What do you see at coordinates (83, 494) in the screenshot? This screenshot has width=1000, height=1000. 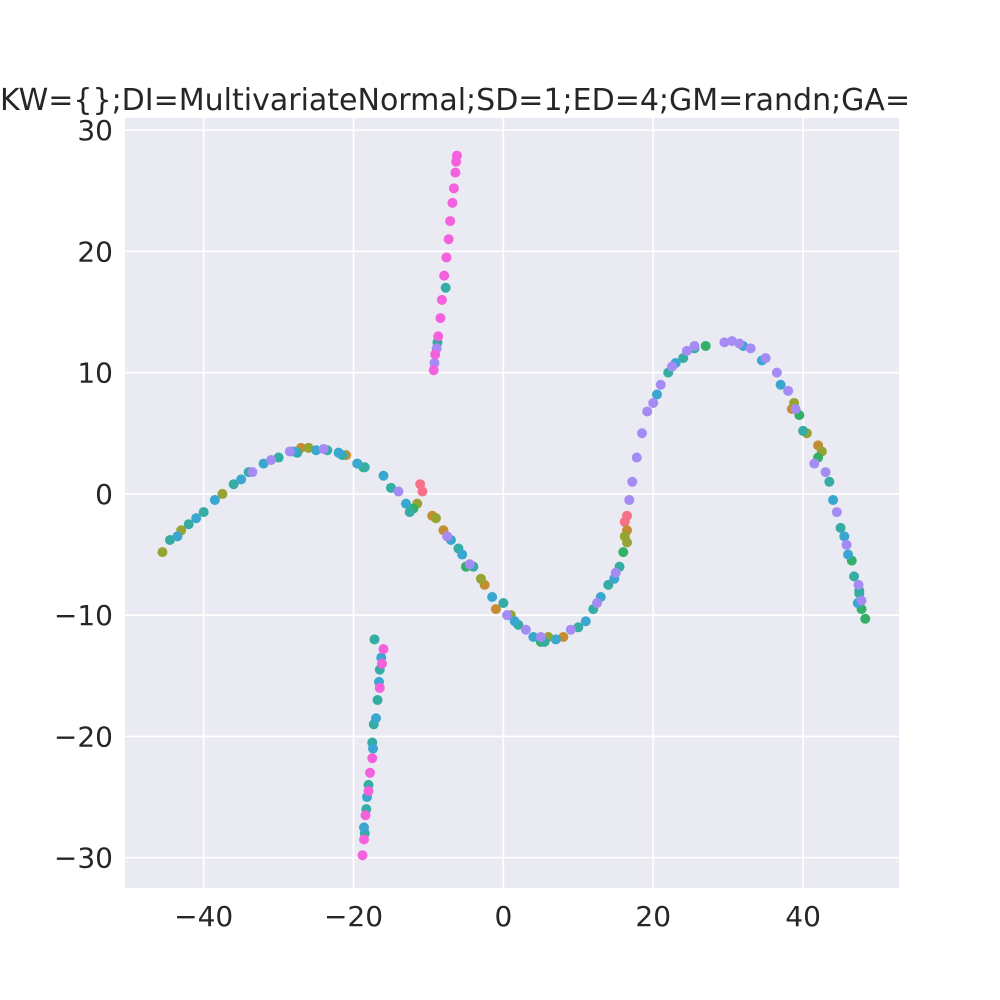 I see `y-tick-labels: −30 −20 −10 0 10 20 30` at bounding box center [83, 494].